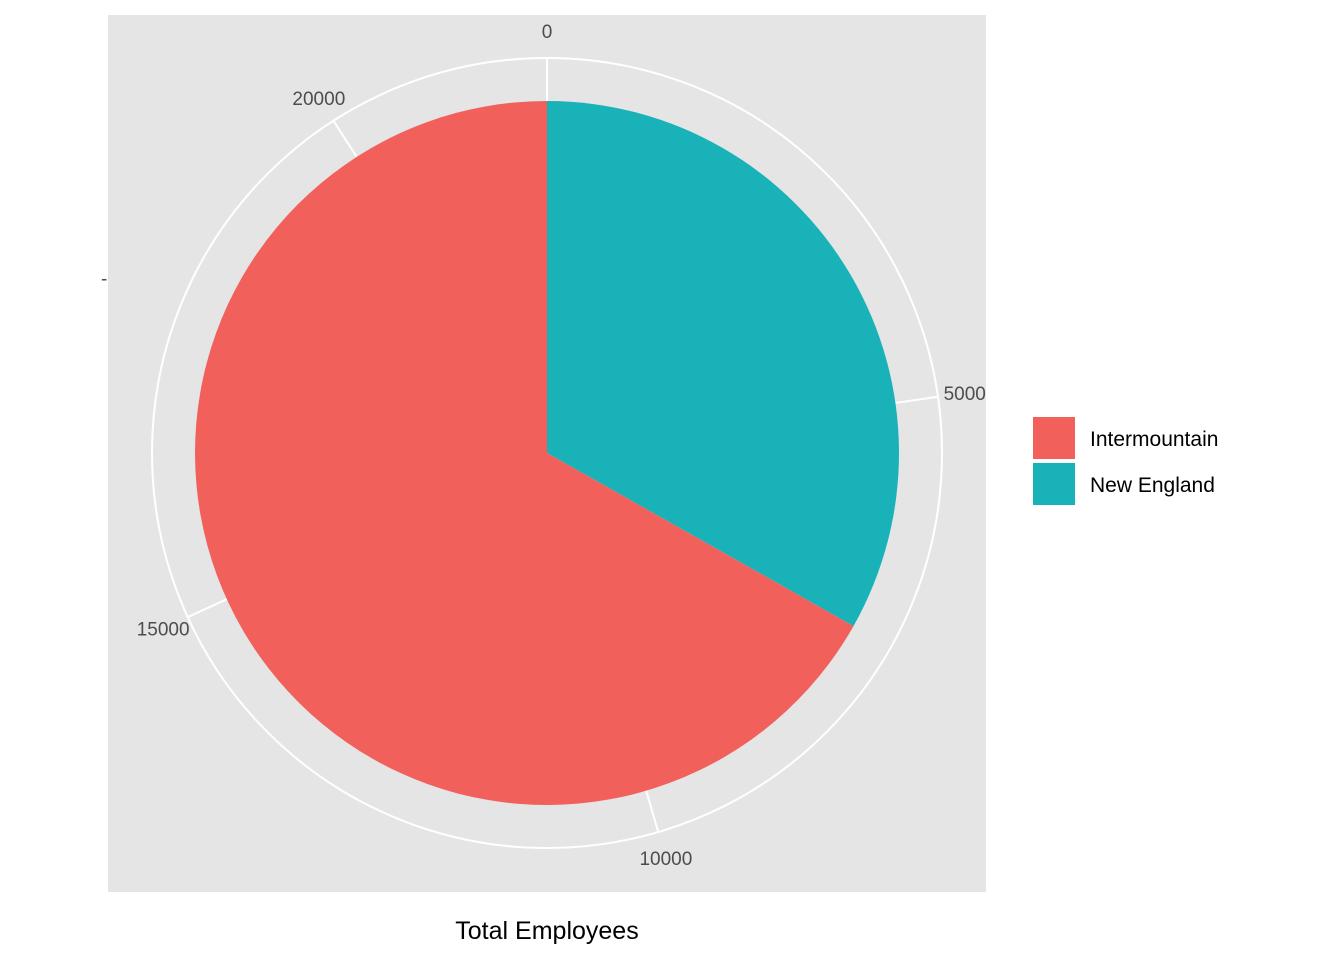  I want to click on legend-label: New England, so click(1152, 485).